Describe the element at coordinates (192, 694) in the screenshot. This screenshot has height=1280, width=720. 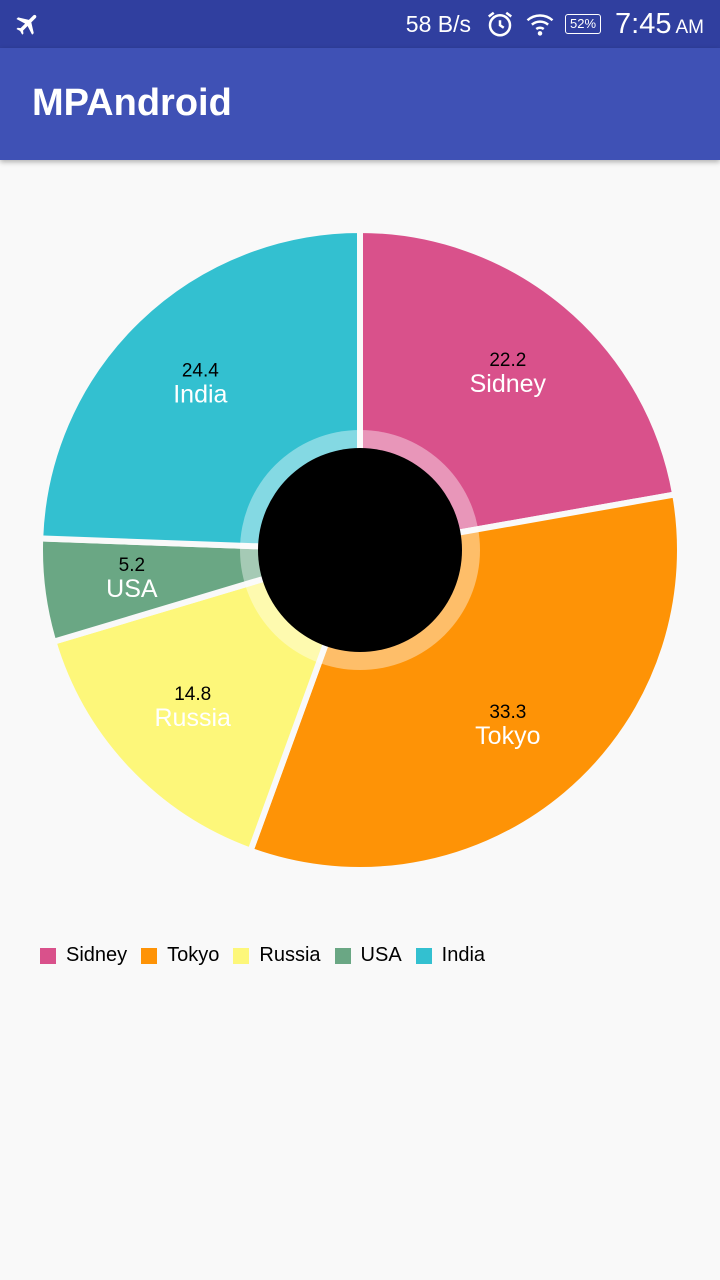
I see `slice-value-russia: 14.8` at that location.